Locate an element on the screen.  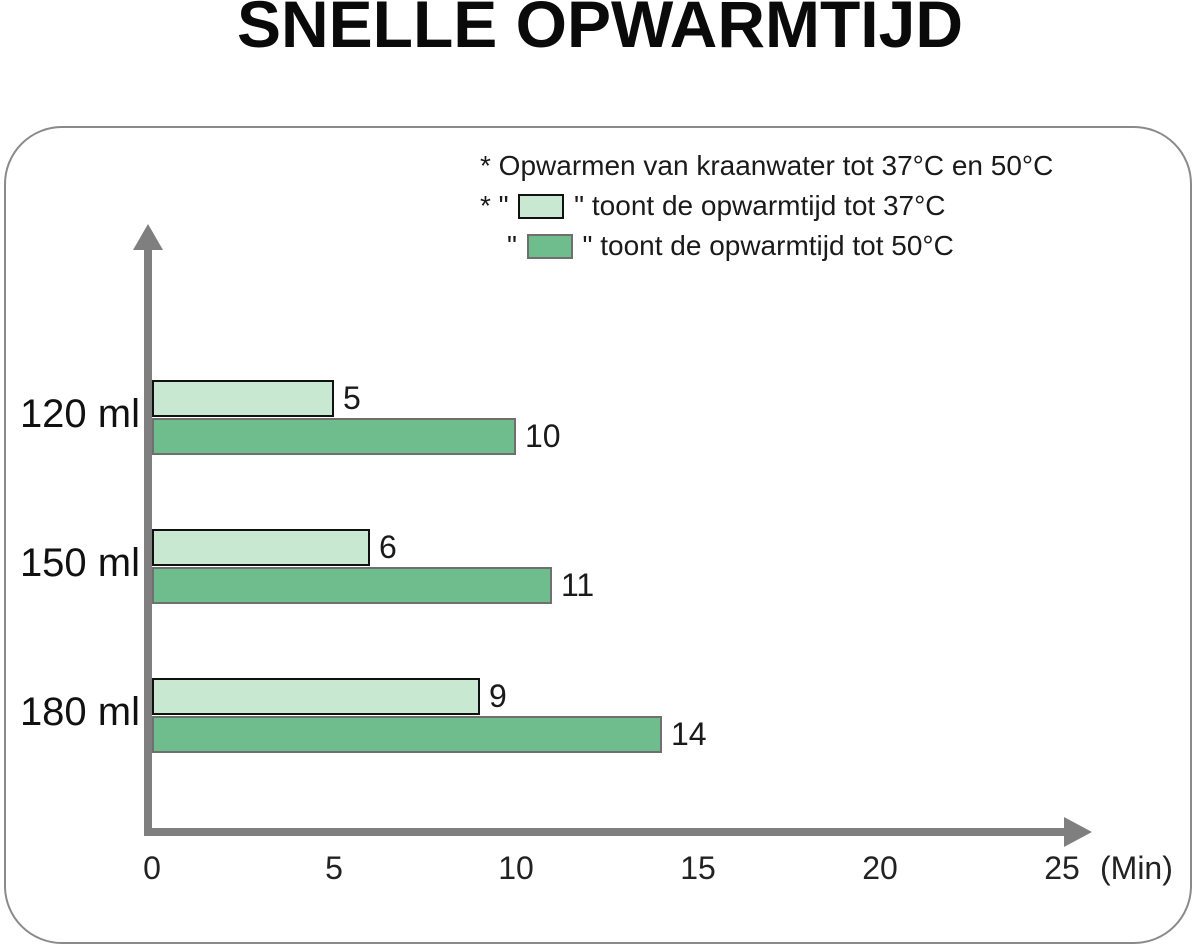
bar-150ml-37c is located at coordinates (261, 547).